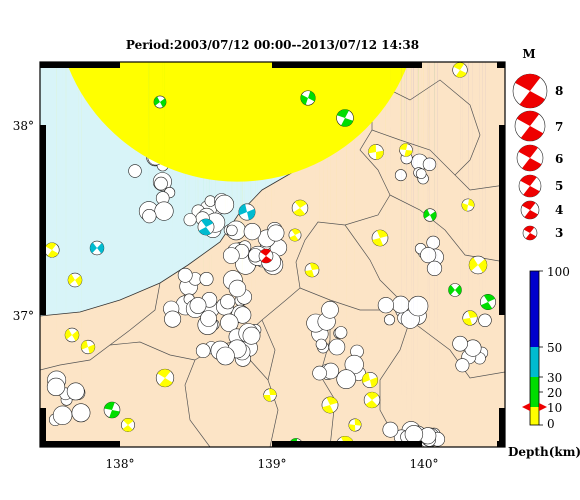 Image resolution: width=580 pixels, height=500 pixels. Describe the element at coordinates (528, 54) in the screenshot. I see `magnitude-legend-heading: M` at that location.